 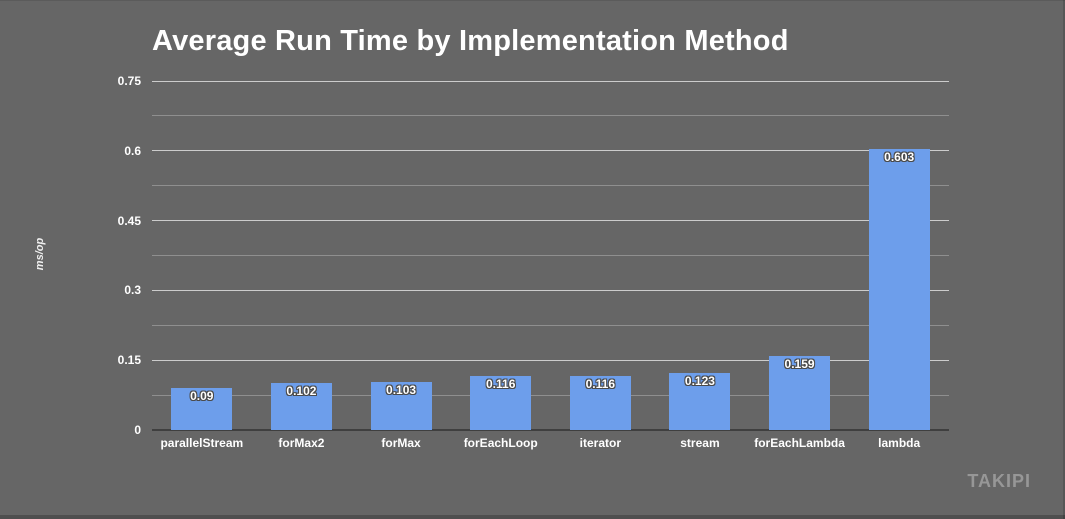 I want to click on bar-iterator: 0.116, so click(x=600, y=403).